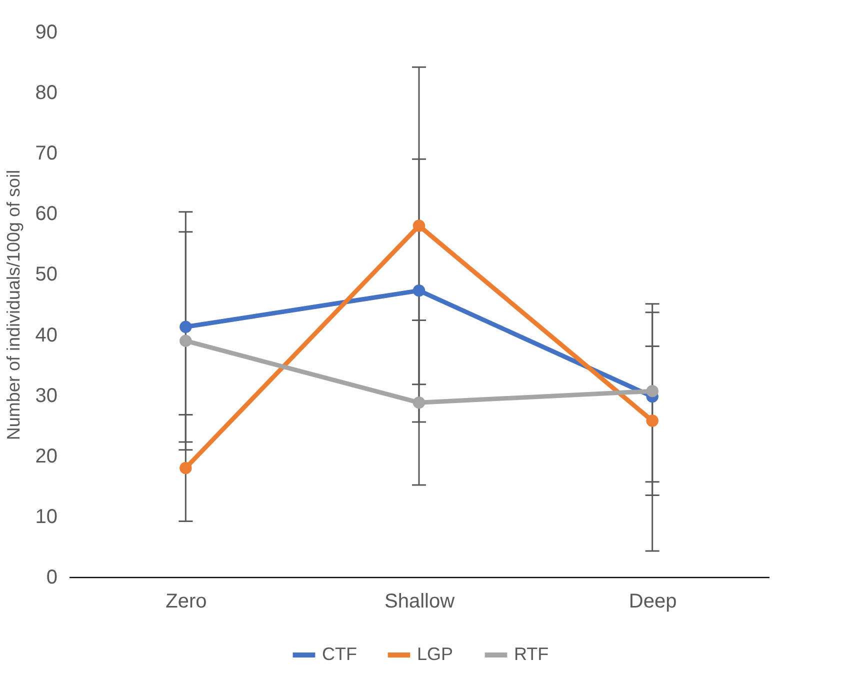 The height and width of the screenshot is (680, 852). I want to click on legend-label: LGP, so click(435, 654).